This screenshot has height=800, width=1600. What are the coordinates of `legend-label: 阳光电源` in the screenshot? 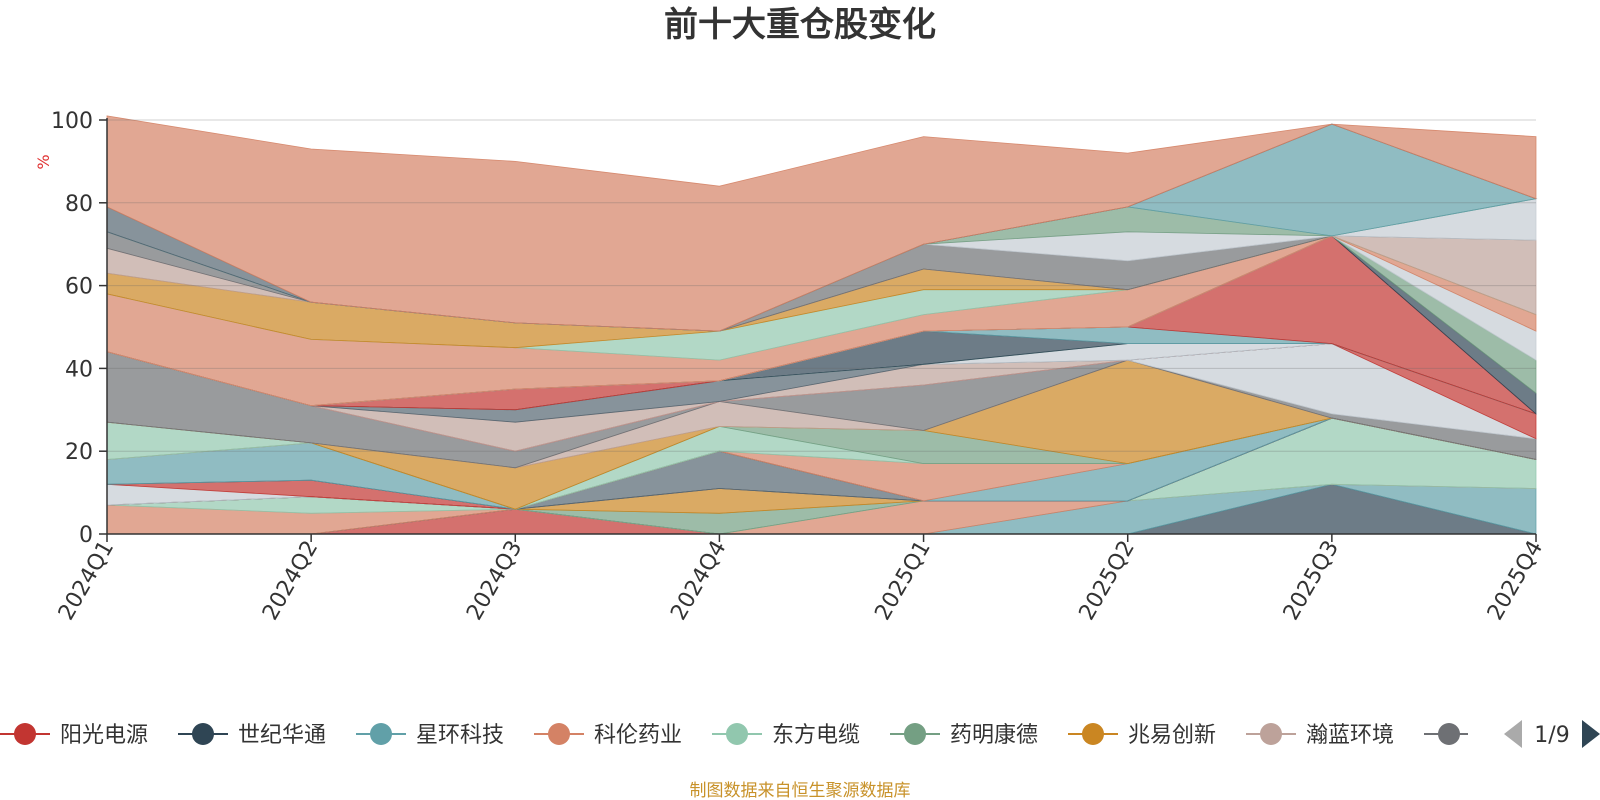 It's located at (104, 735).